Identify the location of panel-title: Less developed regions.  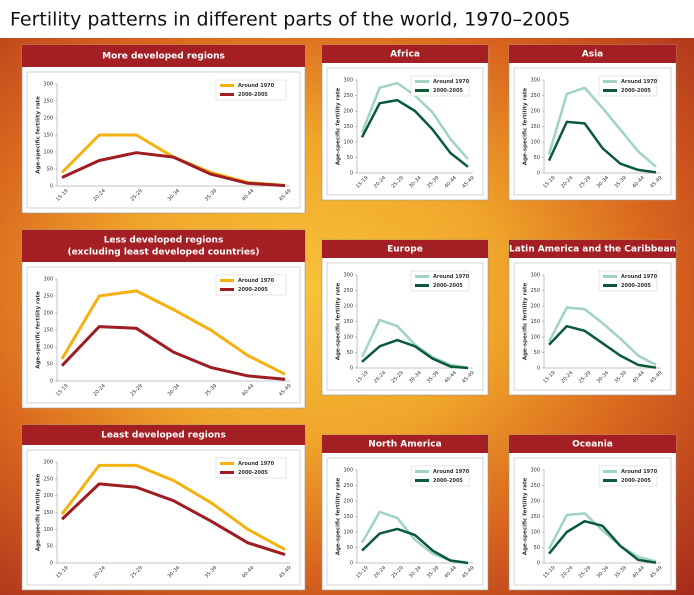
(164, 241).